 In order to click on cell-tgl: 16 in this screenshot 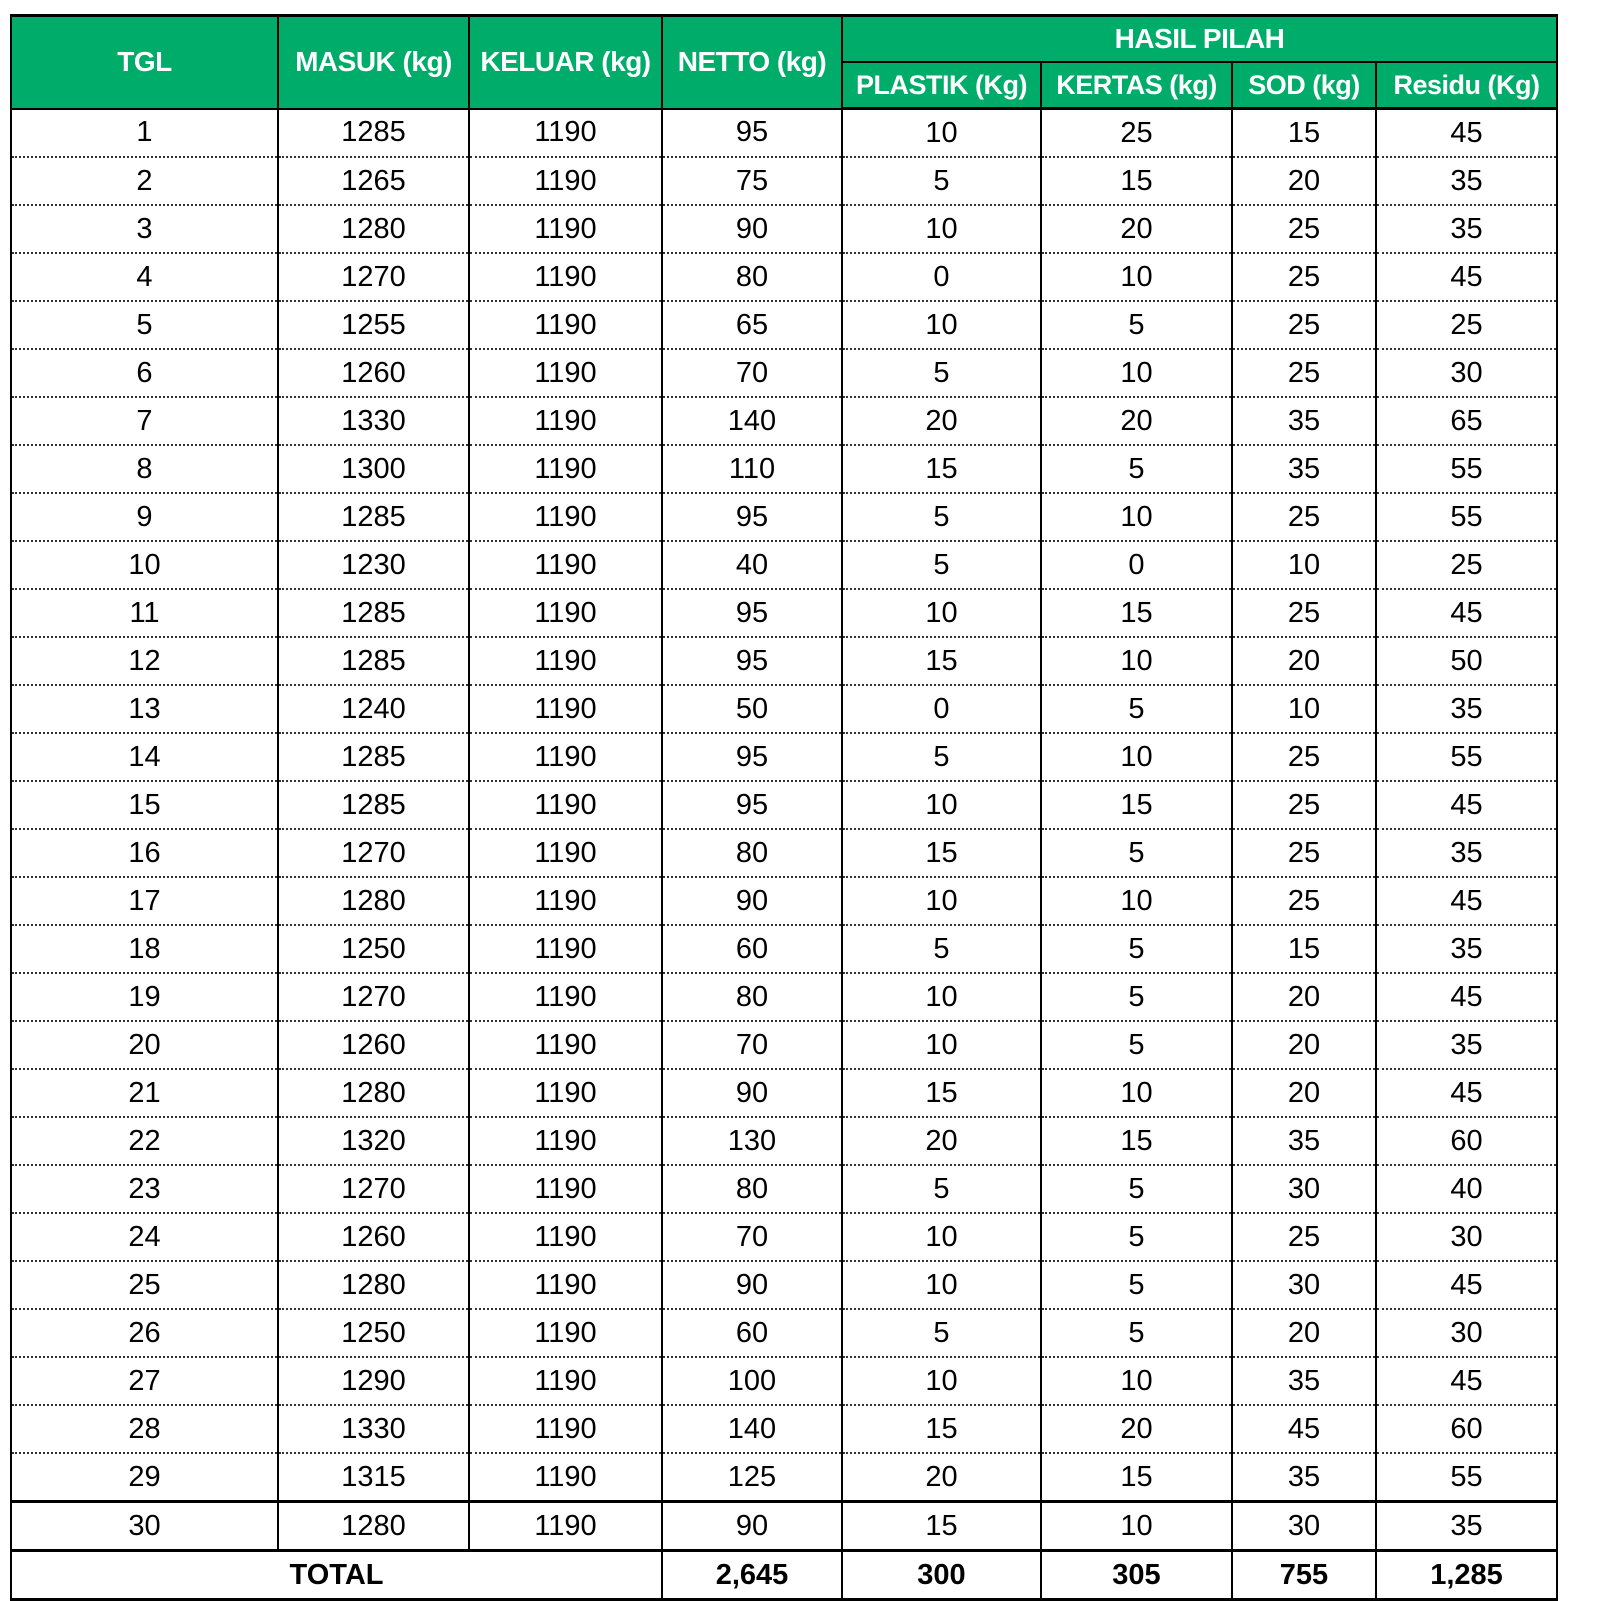, I will do `click(144, 853)`.